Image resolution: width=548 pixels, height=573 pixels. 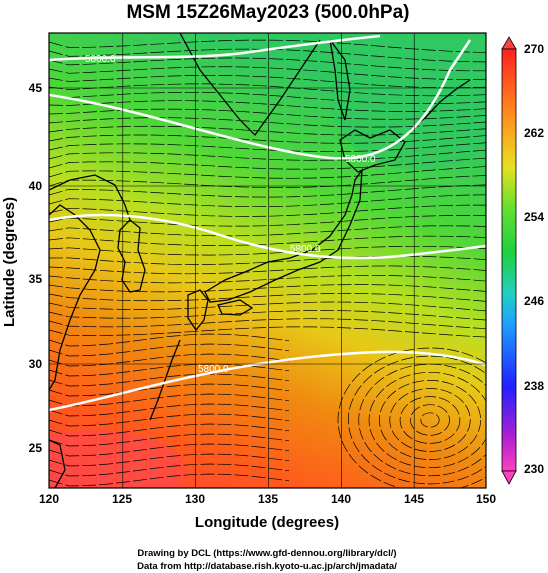 I want to click on coast-taiwan, so click(x=57, y=463).